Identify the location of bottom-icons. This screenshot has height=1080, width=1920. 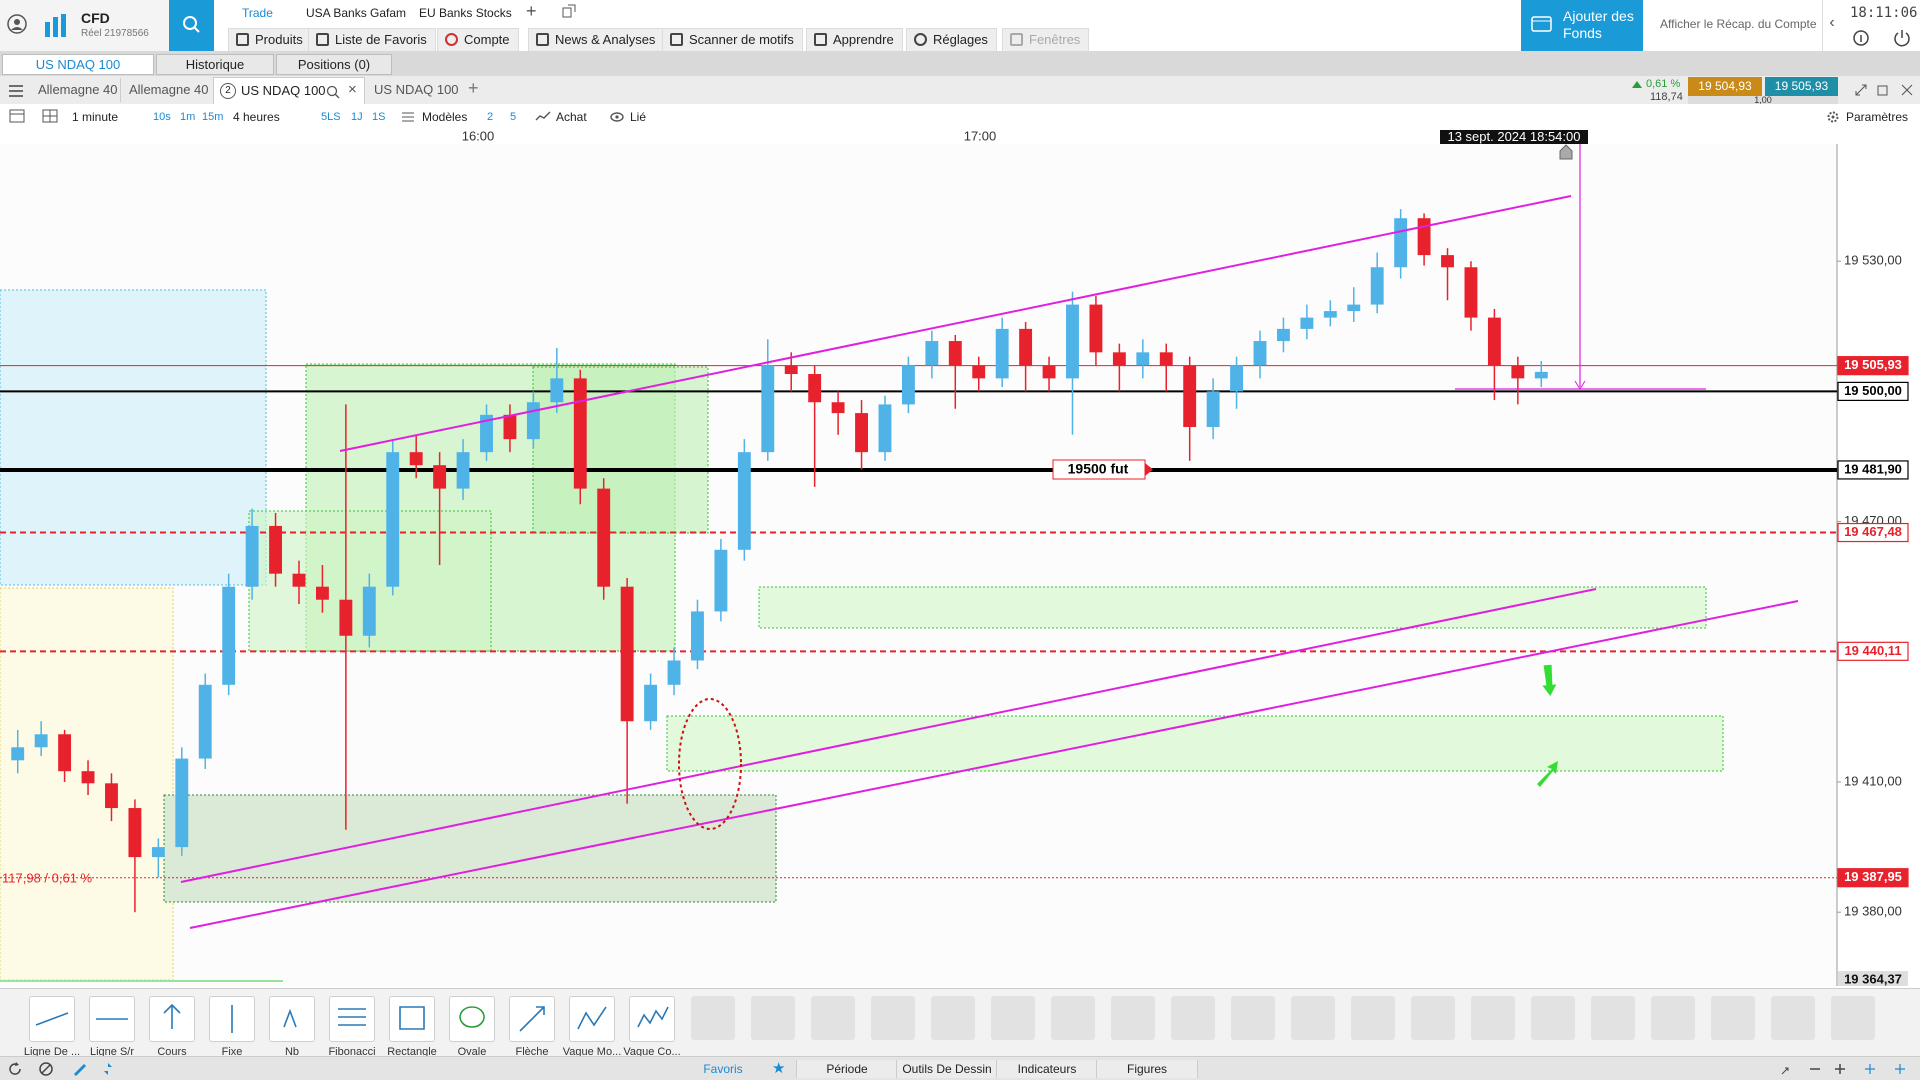
(63, 1069).